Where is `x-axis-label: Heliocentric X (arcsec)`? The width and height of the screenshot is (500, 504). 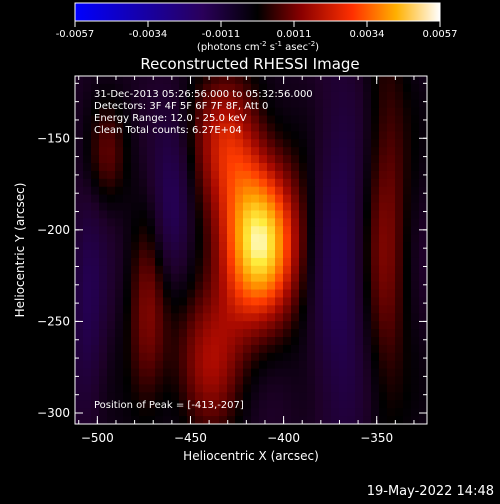 x-axis-label: Heliocentric X (arcsec) is located at coordinates (251, 456).